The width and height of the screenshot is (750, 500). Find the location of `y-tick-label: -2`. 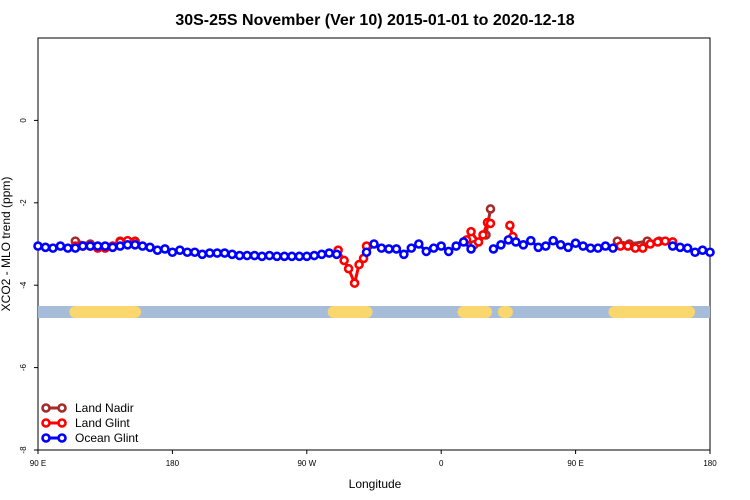

y-tick-label: -2 is located at coordinates (23, 203).